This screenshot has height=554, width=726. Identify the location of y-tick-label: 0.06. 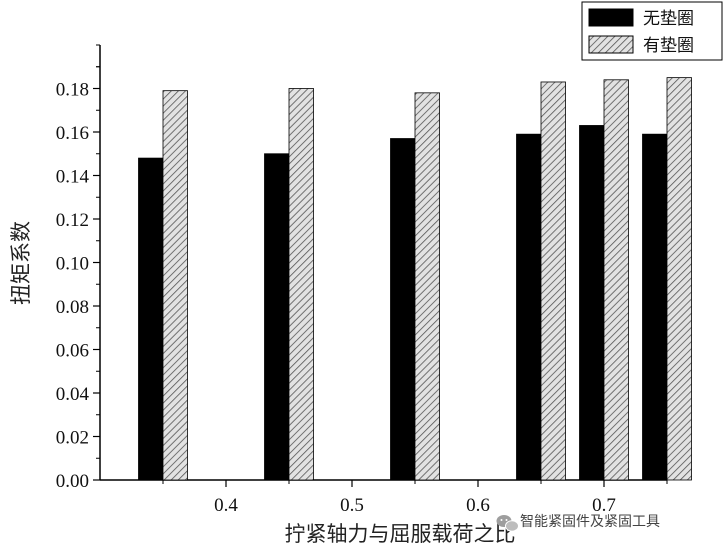
(72, 351).